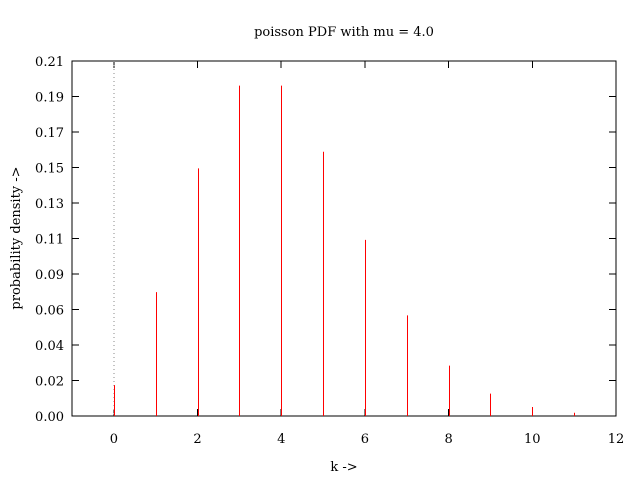  What do you see at coordinates (49, 275) in the screenshot?
I see `y-tick-label: 0.09` at bounding box center [49, 275].